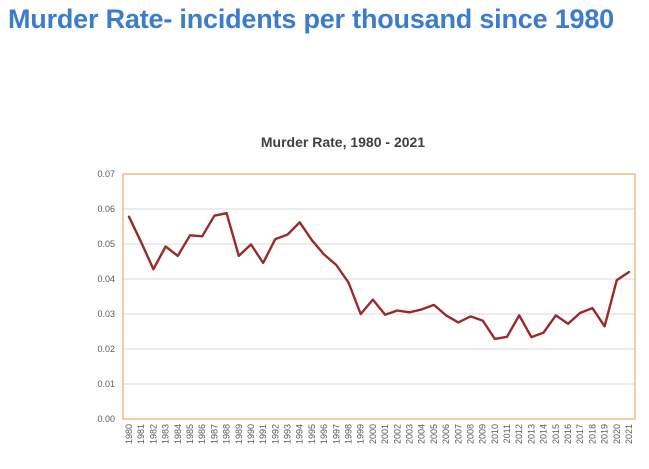 The height and width of the screenshot is (469, 649). Describe the element at coordinates (409, 434) in the screenshot. I see `x-tick-label: 2003` at that location.